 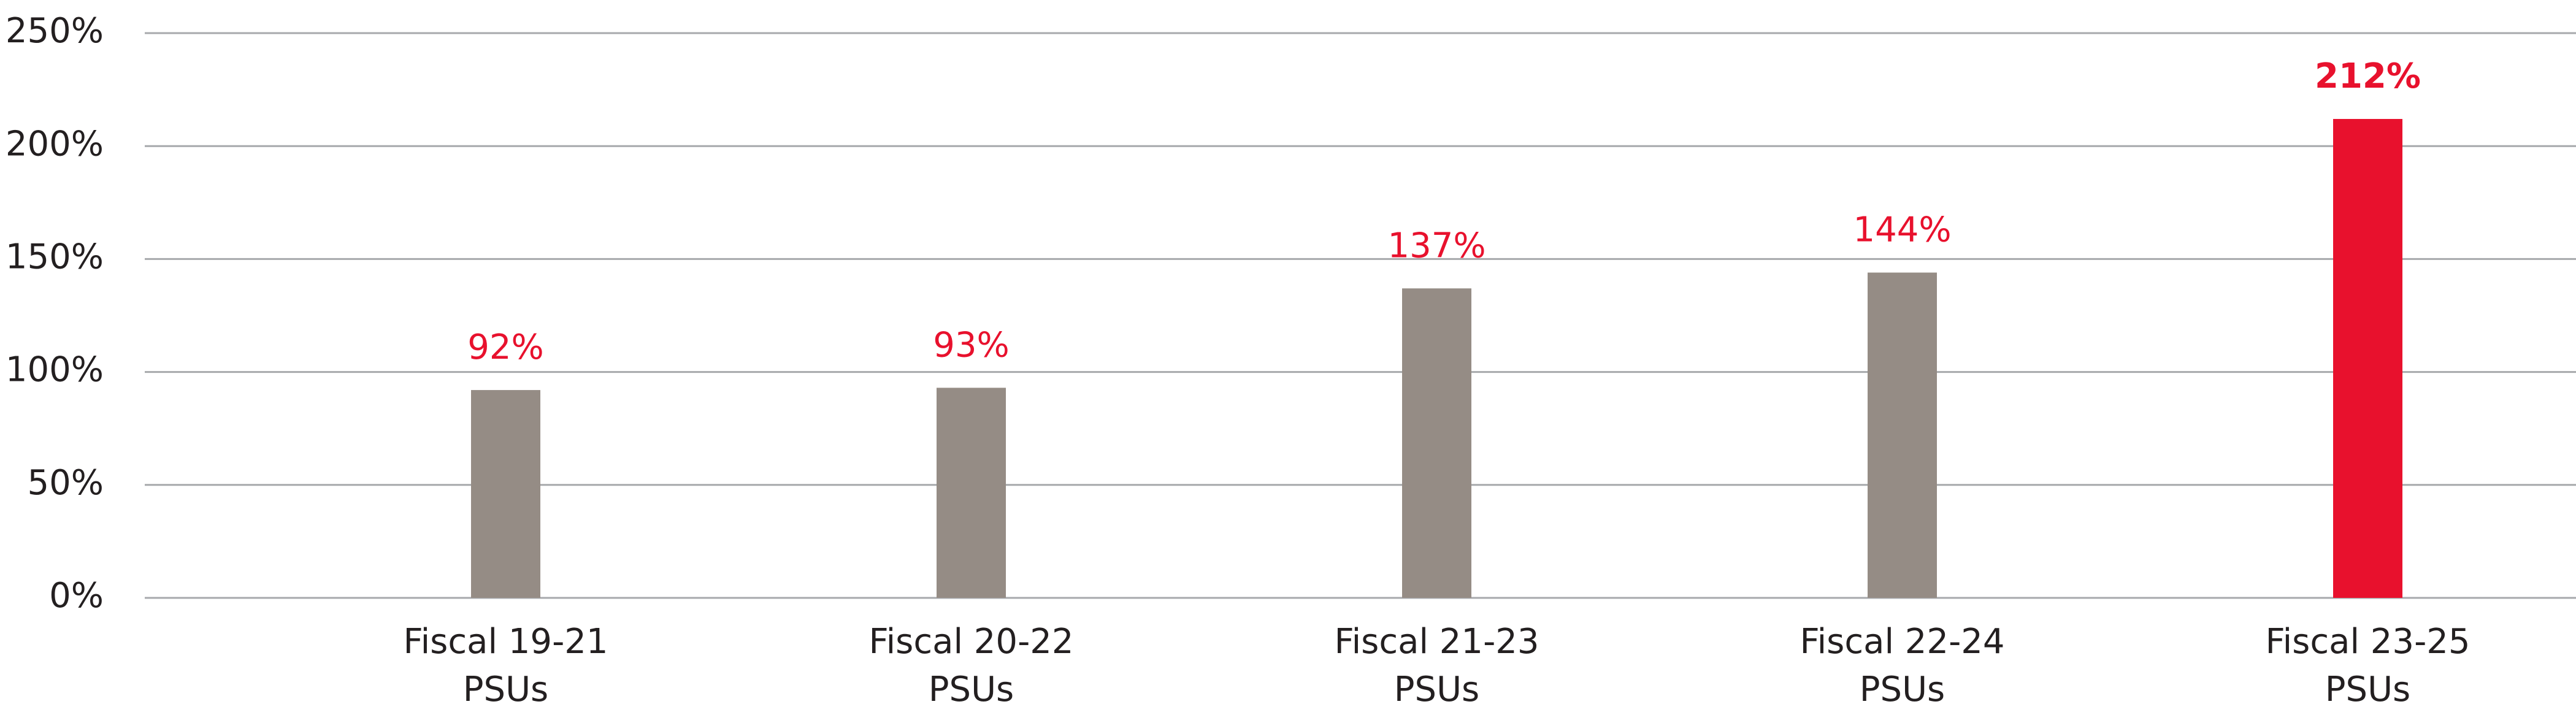 I want to click on value-label: 137%, so click(x=1436, y=246).